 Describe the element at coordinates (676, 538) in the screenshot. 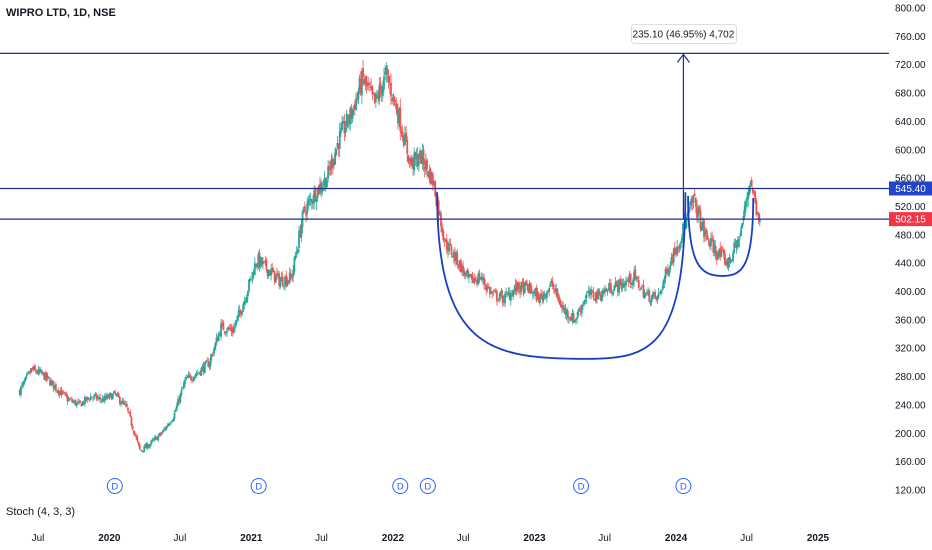

I see `x-tick-label: 2024` at that location.